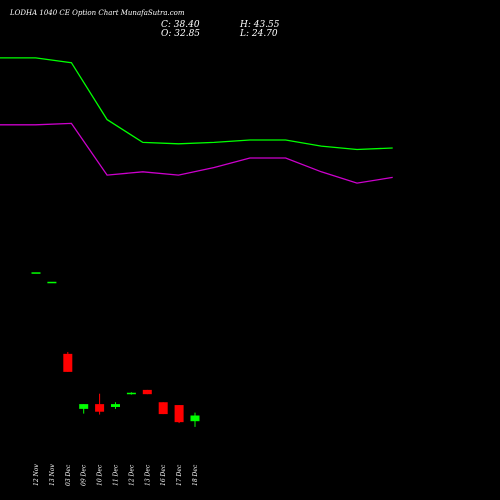 Image resolution: width=500 pixels, height=500 pixels. Describe the element at coordinates (100, 475) in the screenshot. I see `x-tick-label: 10 Dec` at that location.